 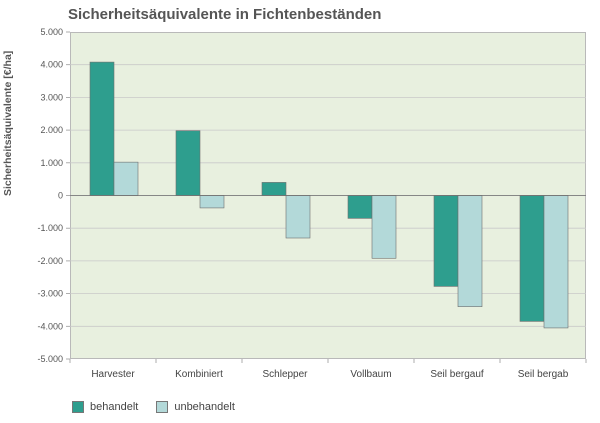 I want to click on legend-label-unbehandelt: unbehandelt, so click(x=204, y=407).